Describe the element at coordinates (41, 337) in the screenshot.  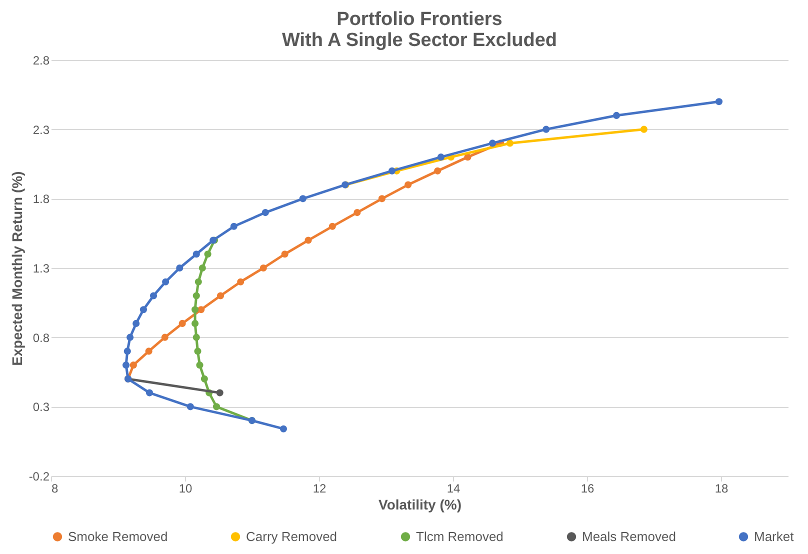
I see `y-tick-label: 0.8` at that location.